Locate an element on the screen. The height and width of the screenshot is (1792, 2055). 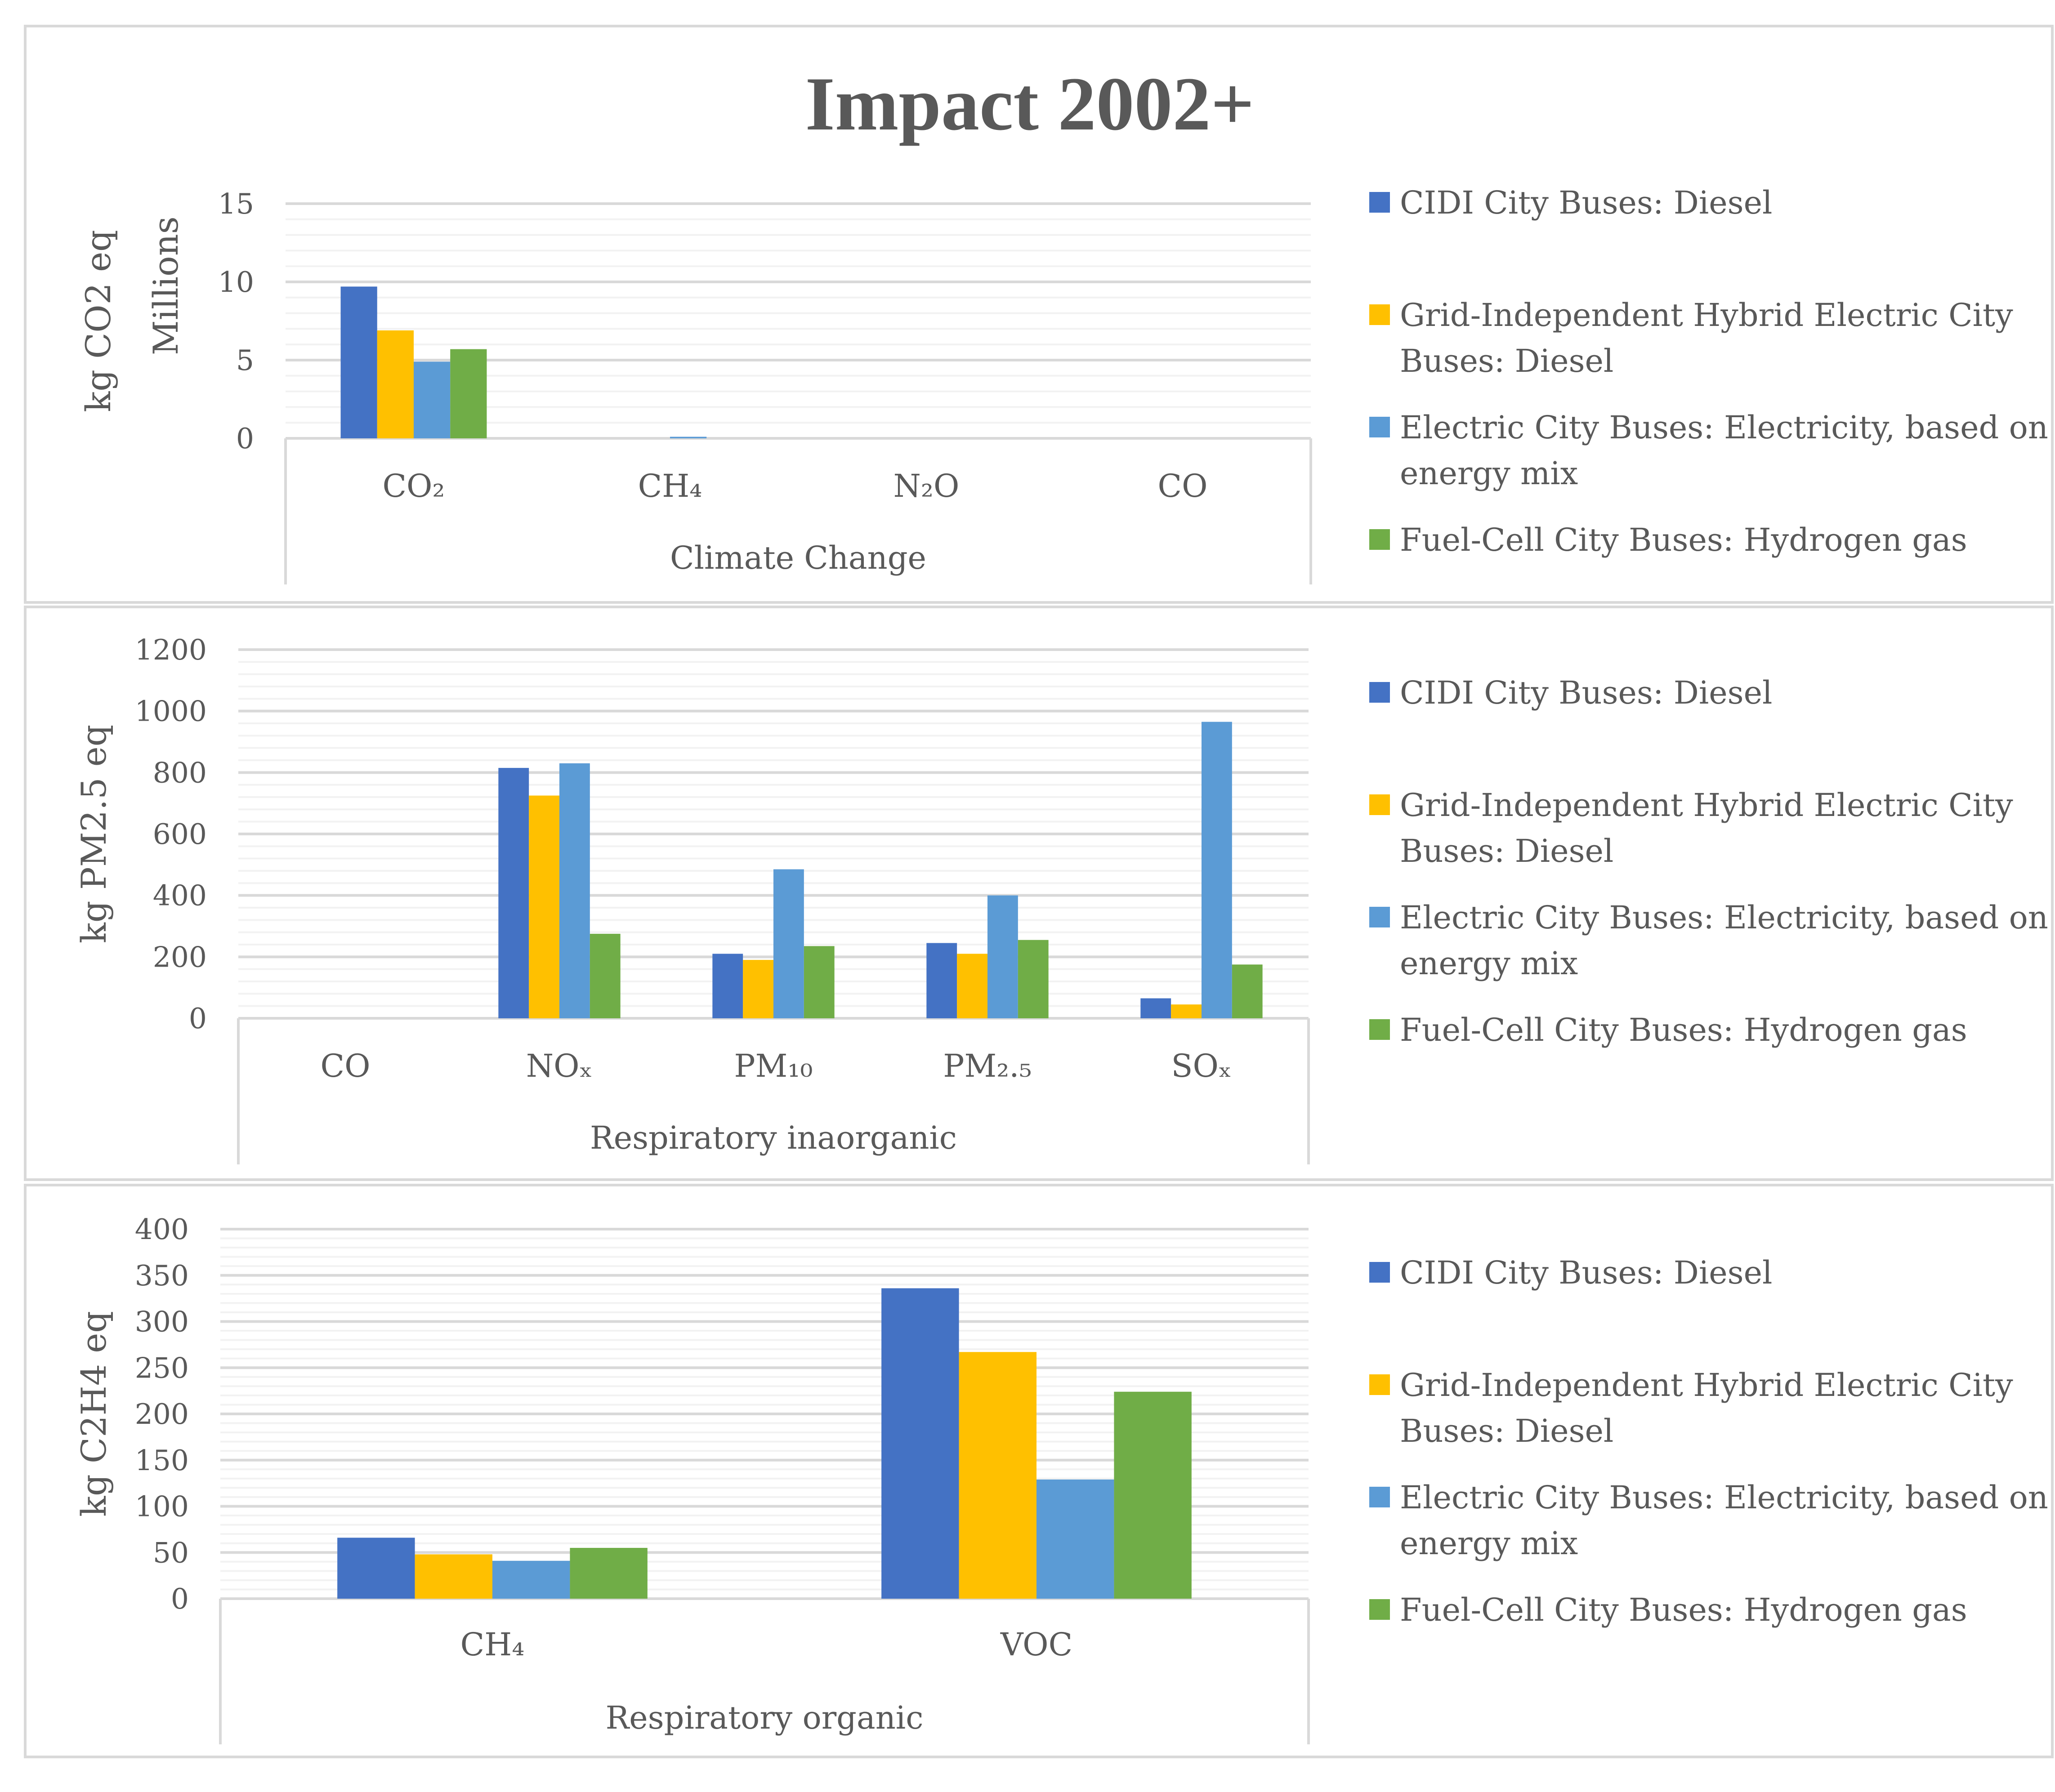
bar-grid-independent-hybrid--co2 is located at coordinates (395, 384).